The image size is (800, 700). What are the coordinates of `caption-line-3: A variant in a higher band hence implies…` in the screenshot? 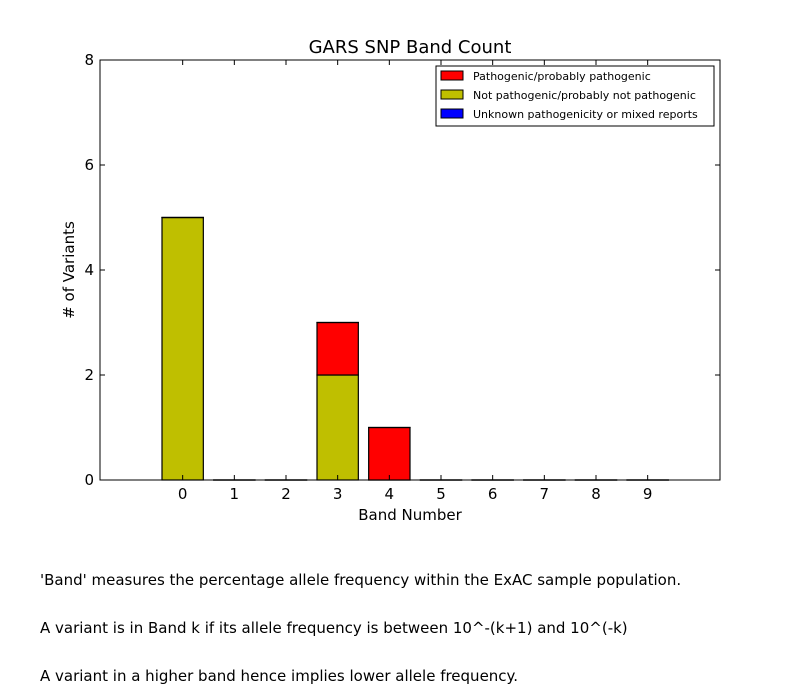 It's located at (360, 676).